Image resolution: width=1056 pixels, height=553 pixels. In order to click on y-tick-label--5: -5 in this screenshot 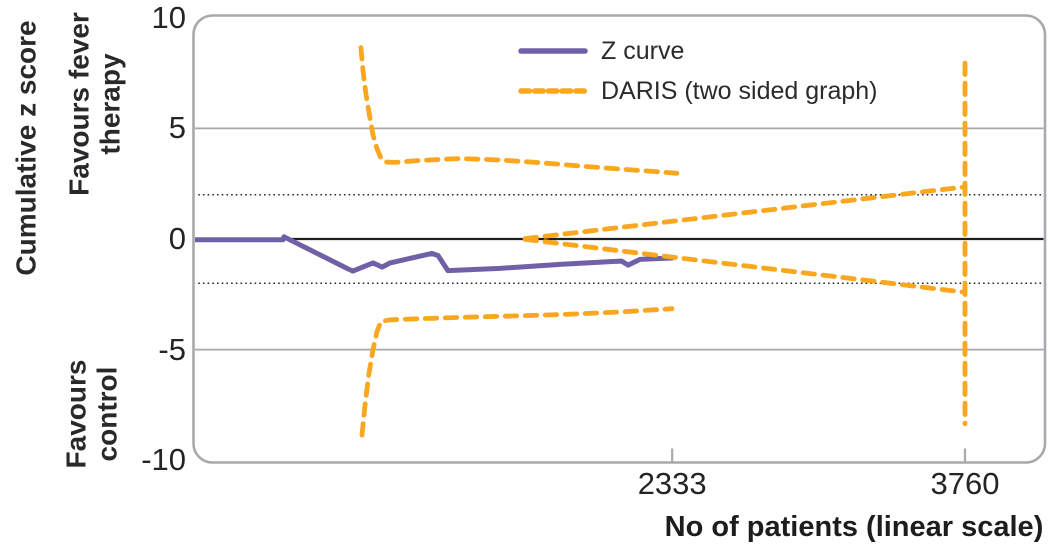, I will do `click(172, 349)`.